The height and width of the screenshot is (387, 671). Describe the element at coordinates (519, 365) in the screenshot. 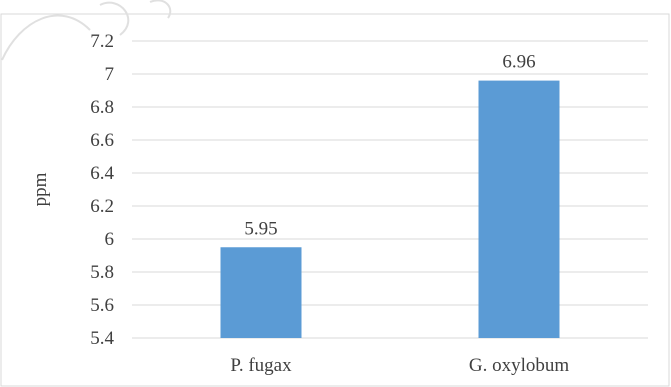

I see `x-category-label: G. oxylobum` at that location.